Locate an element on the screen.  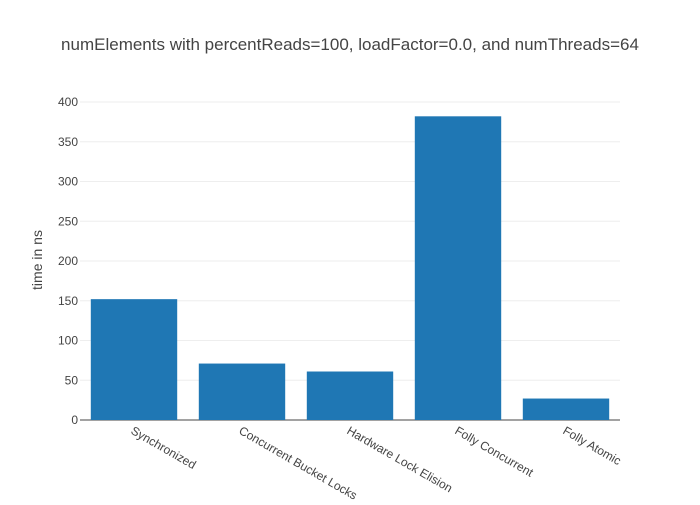
x-tick-label: Synchronized is located at coordinates (164, 447).